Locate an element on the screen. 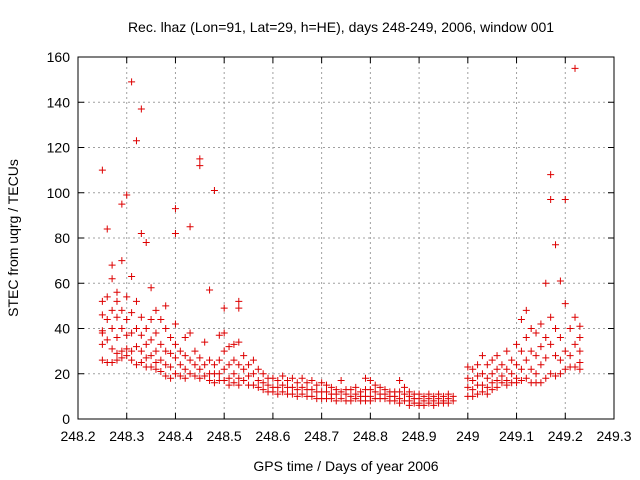 Image resolution: width=640 pixels, height=480 pixels. y-tick-label: 60 is located at coordinates (62, 283).